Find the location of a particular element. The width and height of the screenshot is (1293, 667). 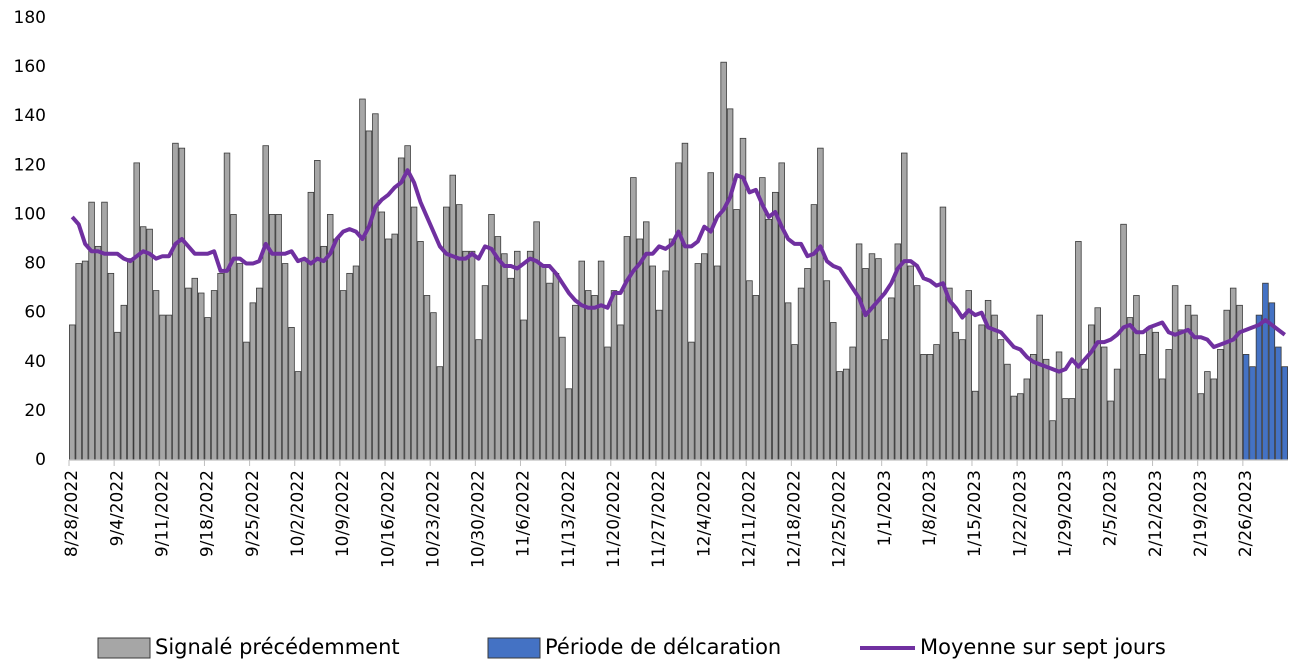

y-tick-label: 80 is located at coordinates (35, 264).